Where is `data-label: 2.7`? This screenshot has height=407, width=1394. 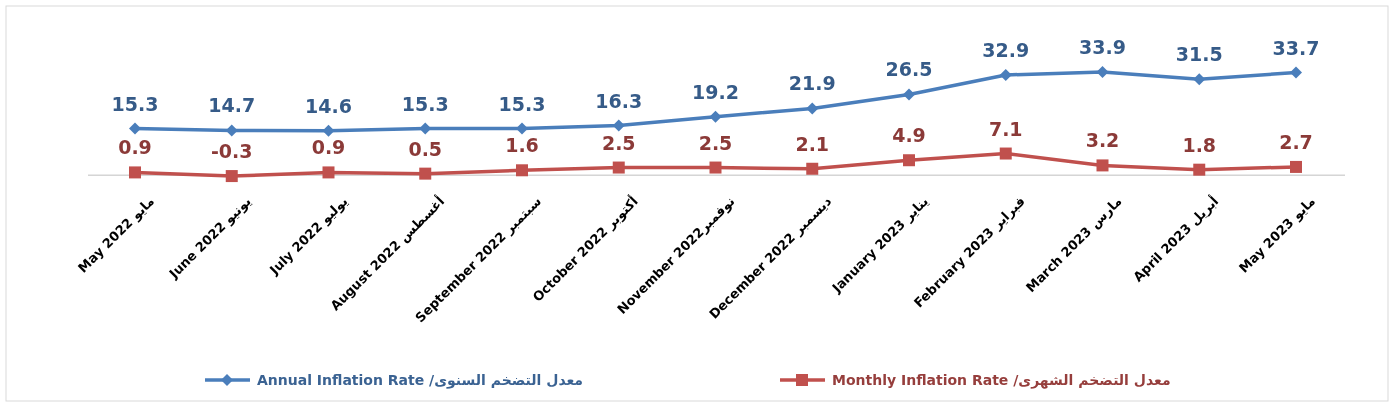 data-label: 2.7 is located at coordinates (1296, 141).